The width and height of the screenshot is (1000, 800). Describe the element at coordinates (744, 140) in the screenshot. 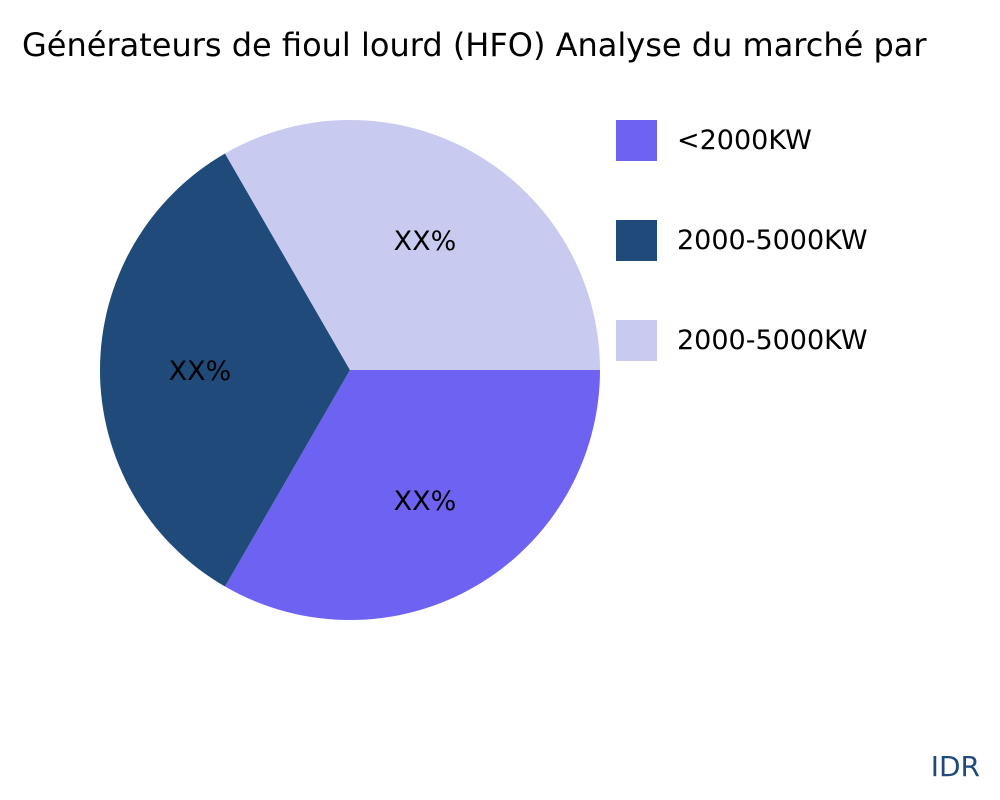

I see `legend-label: <2000KW` at that location.